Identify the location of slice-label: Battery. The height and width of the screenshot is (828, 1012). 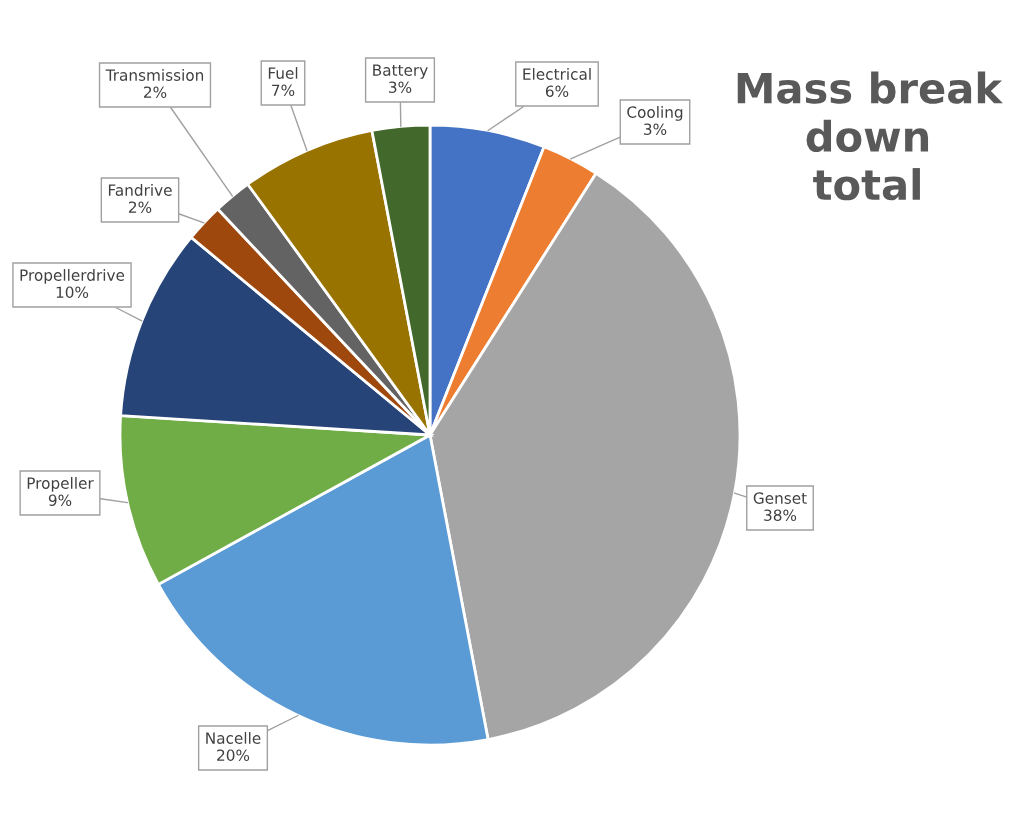
(400, 71).